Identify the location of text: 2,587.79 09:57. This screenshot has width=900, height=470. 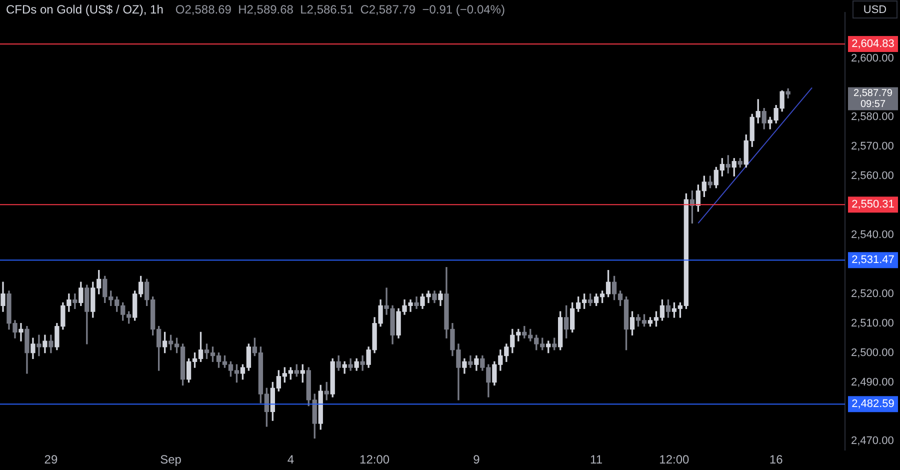
(873, 99).